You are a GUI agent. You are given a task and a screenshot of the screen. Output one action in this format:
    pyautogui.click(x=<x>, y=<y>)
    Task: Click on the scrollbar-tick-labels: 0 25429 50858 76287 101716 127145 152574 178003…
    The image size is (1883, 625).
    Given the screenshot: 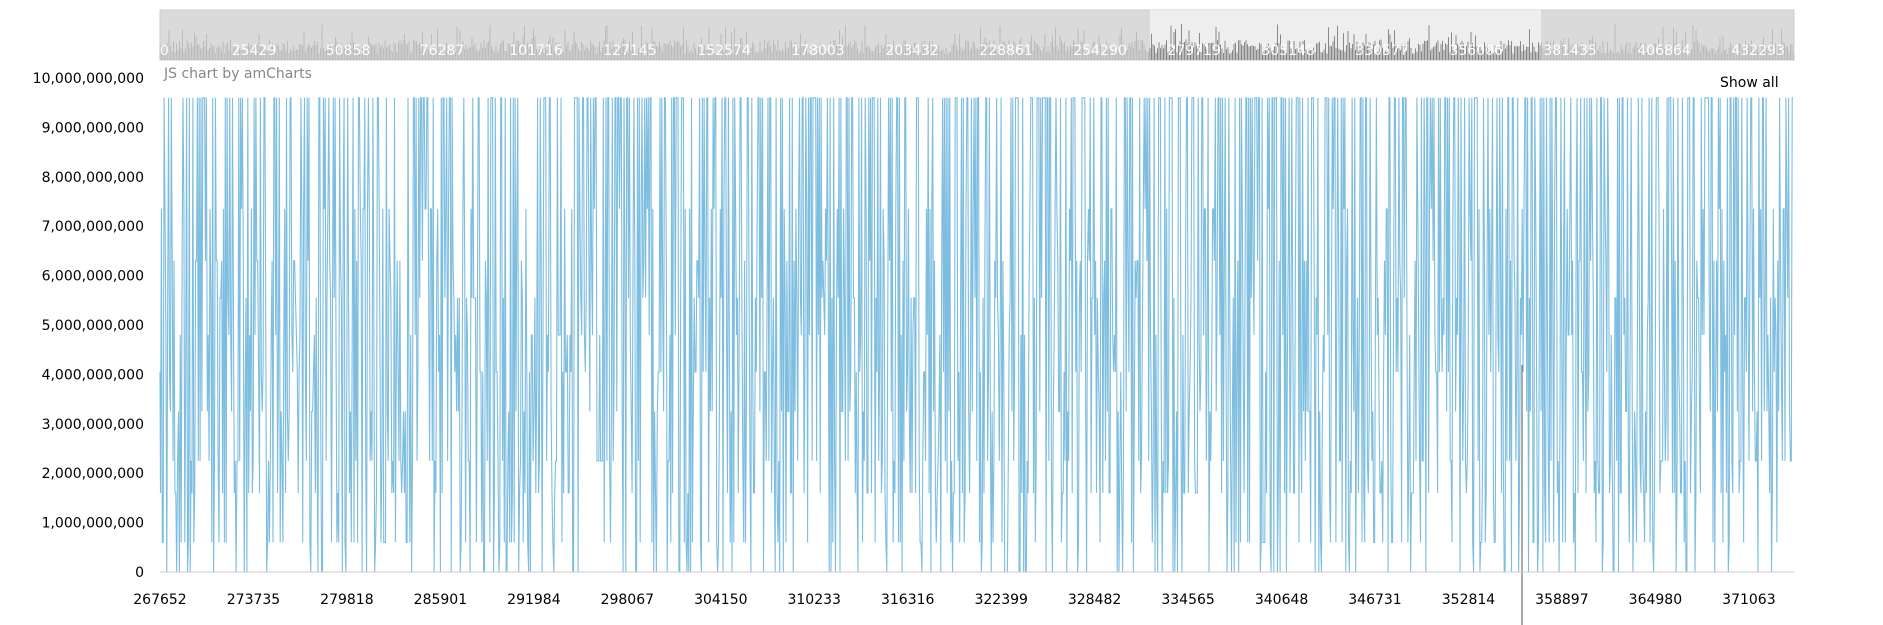 What is the action you would take?
    pyautogui.click(x=972, y=51)
    